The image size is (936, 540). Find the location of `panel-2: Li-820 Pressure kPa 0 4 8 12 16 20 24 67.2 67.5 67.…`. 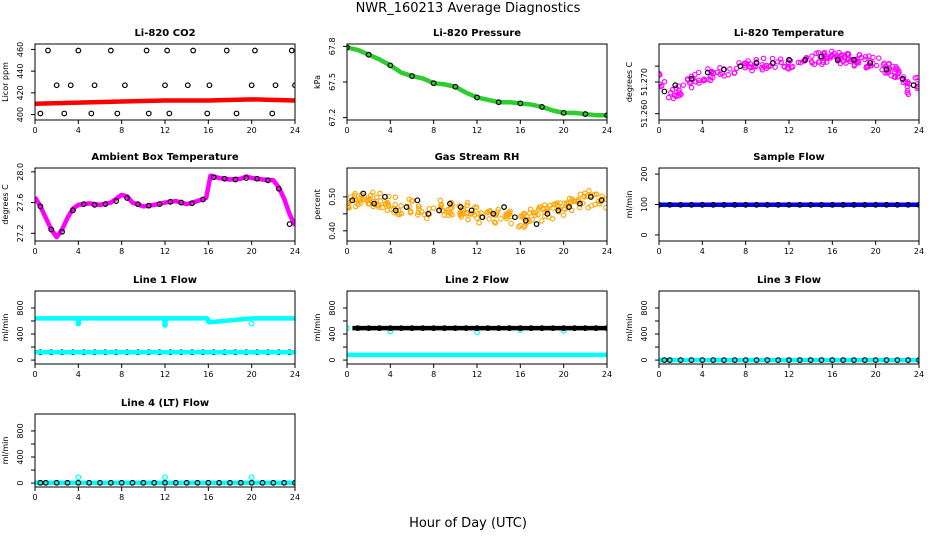

panel-2: Li-820 Pressure kPa 0 4 8 12 16 20 24 67.2 67.5 67.… is located at coordinates (462, 81).